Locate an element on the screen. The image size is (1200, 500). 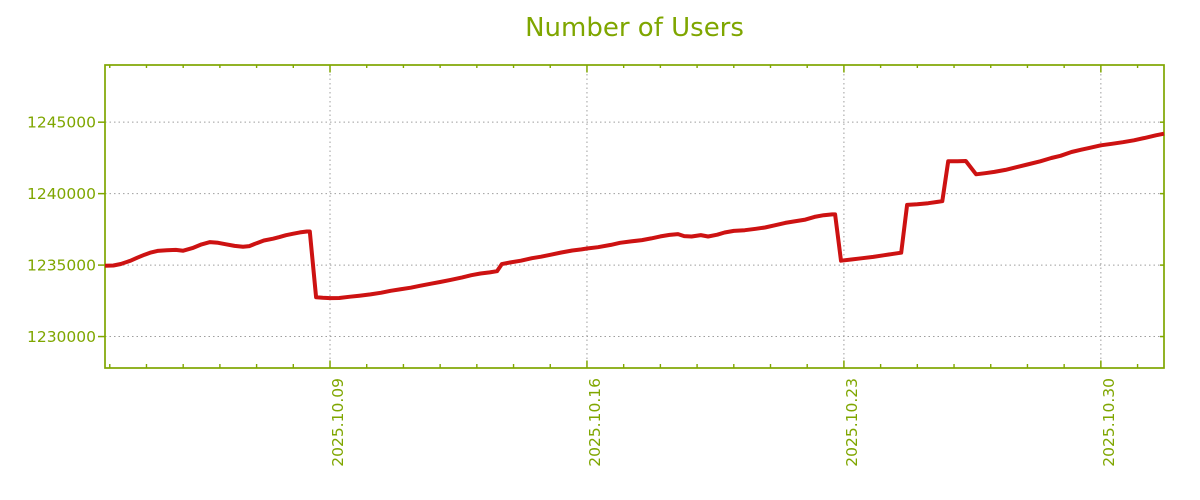
x-tick-label: 2025.10.30 is located at coordinates (1109, 422).